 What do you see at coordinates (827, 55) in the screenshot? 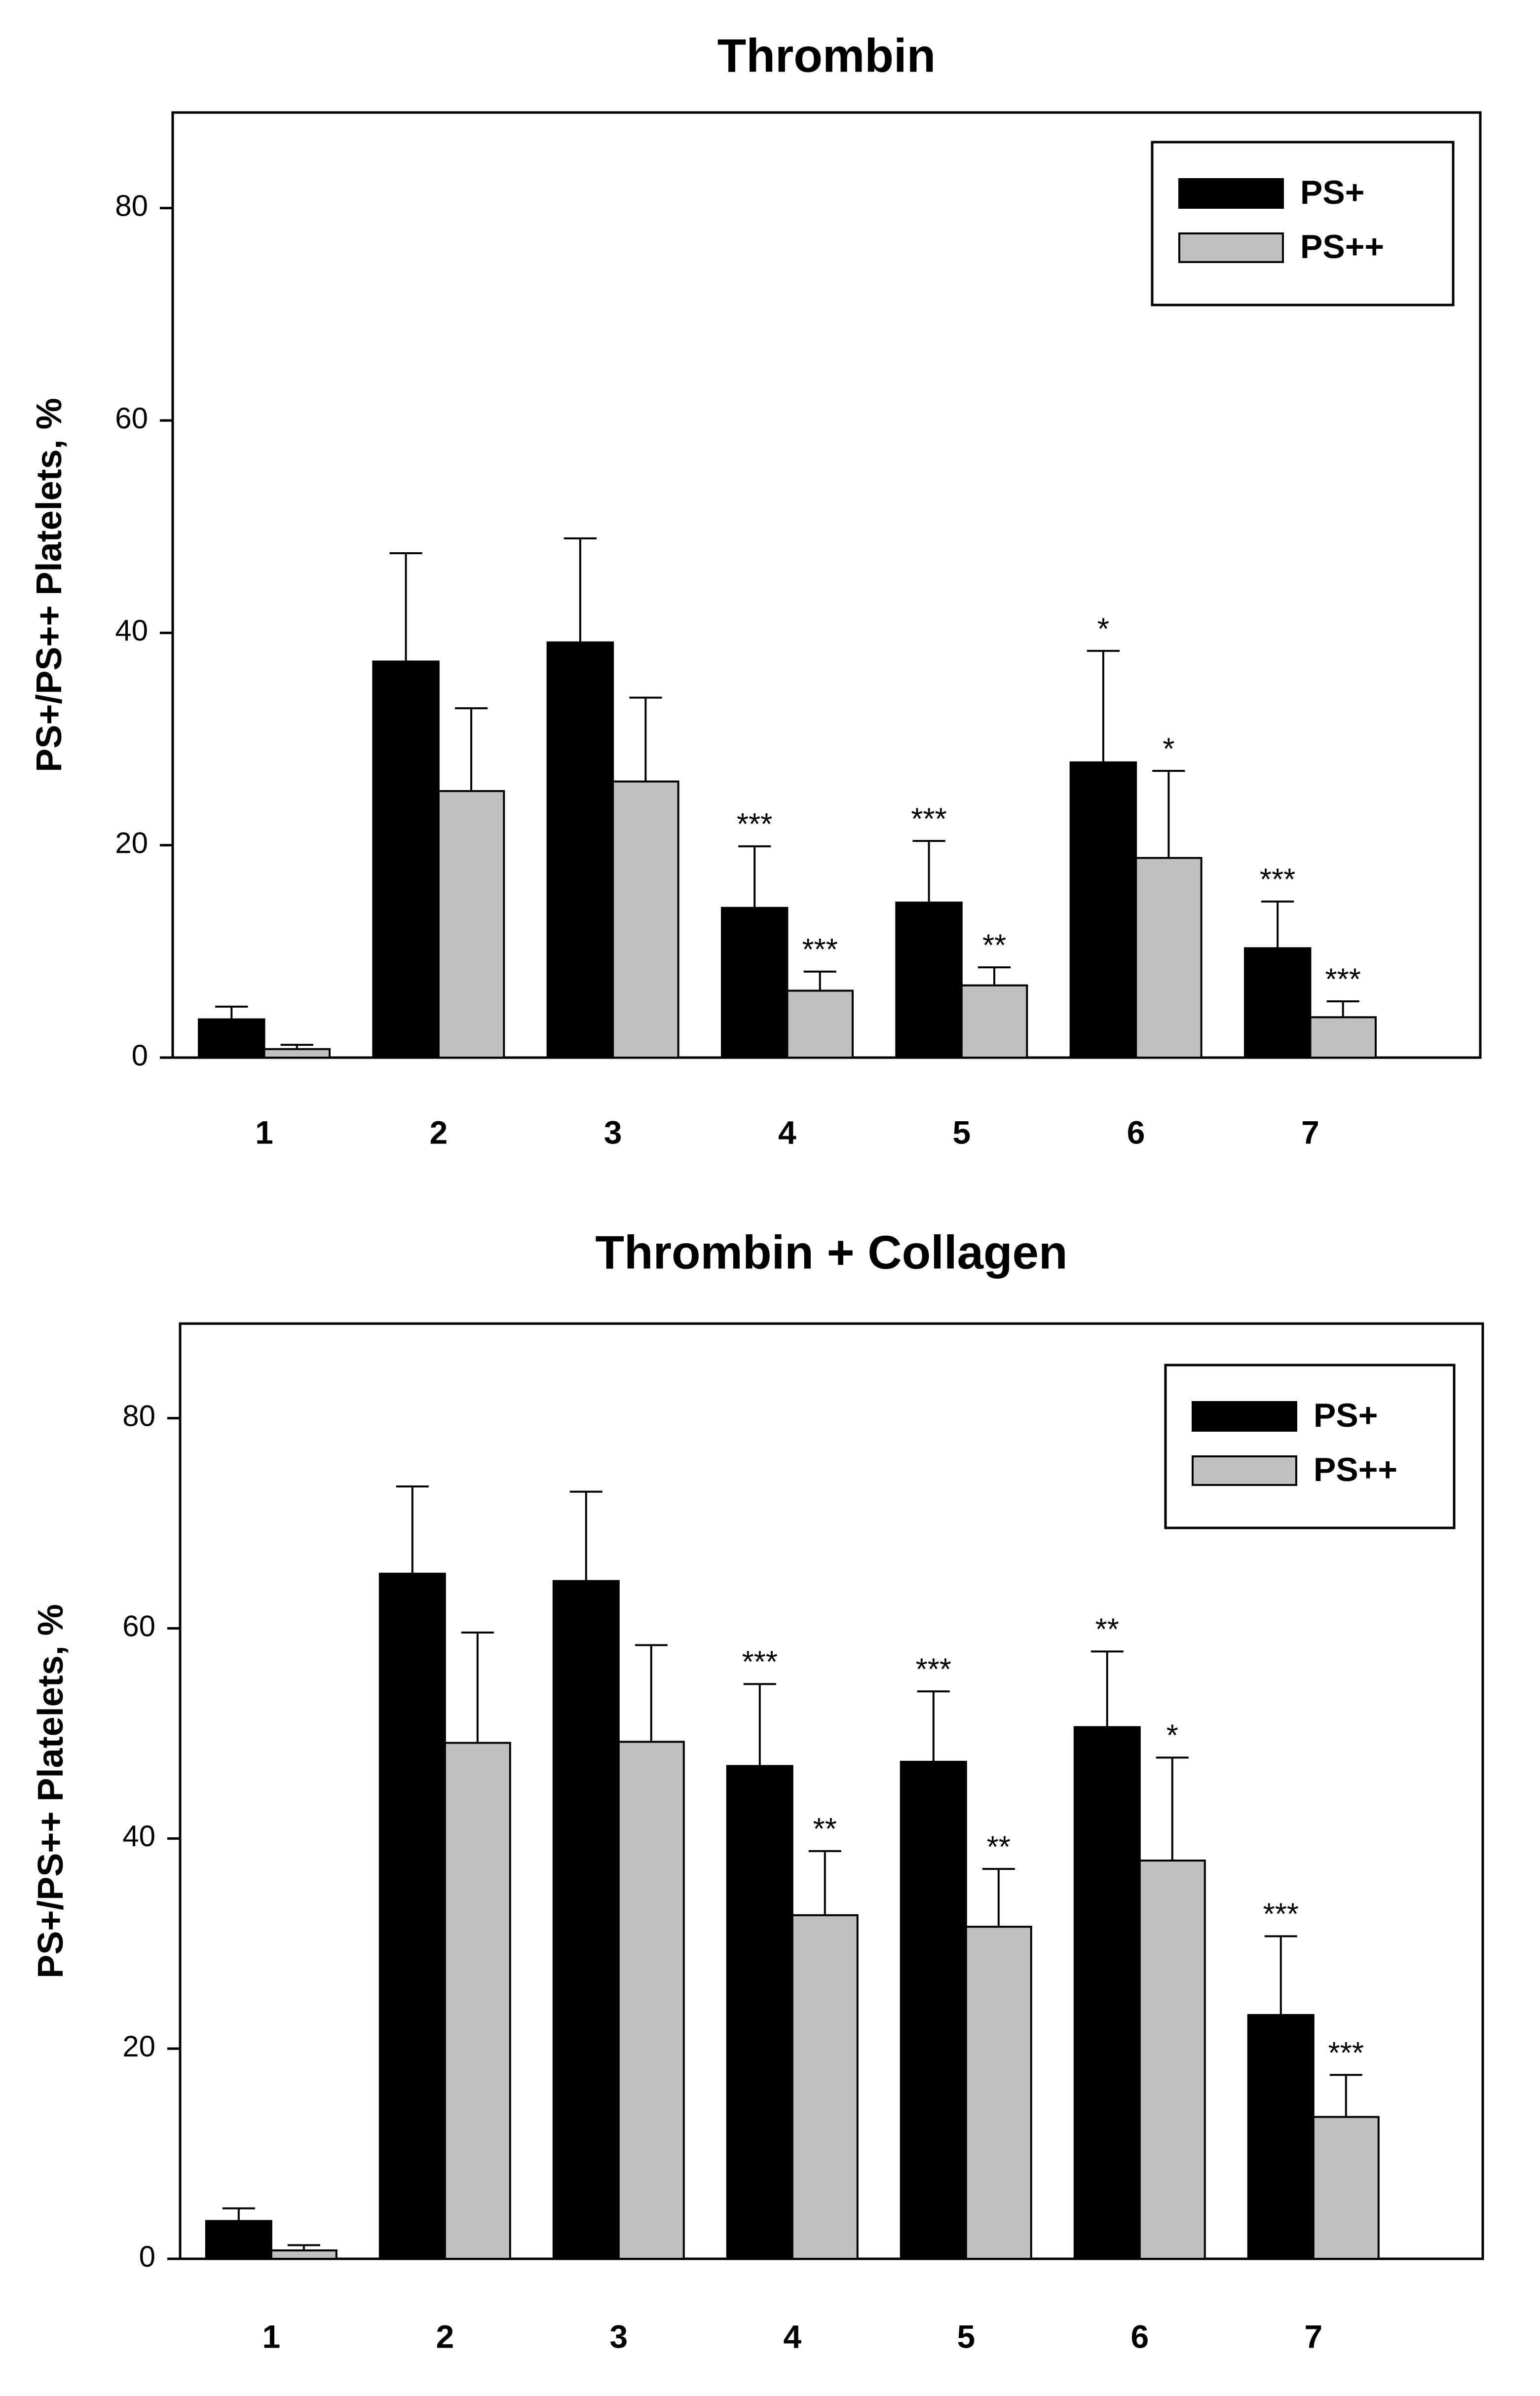
I see `chart-title: Thrombin` at bounding box center [827, 55].